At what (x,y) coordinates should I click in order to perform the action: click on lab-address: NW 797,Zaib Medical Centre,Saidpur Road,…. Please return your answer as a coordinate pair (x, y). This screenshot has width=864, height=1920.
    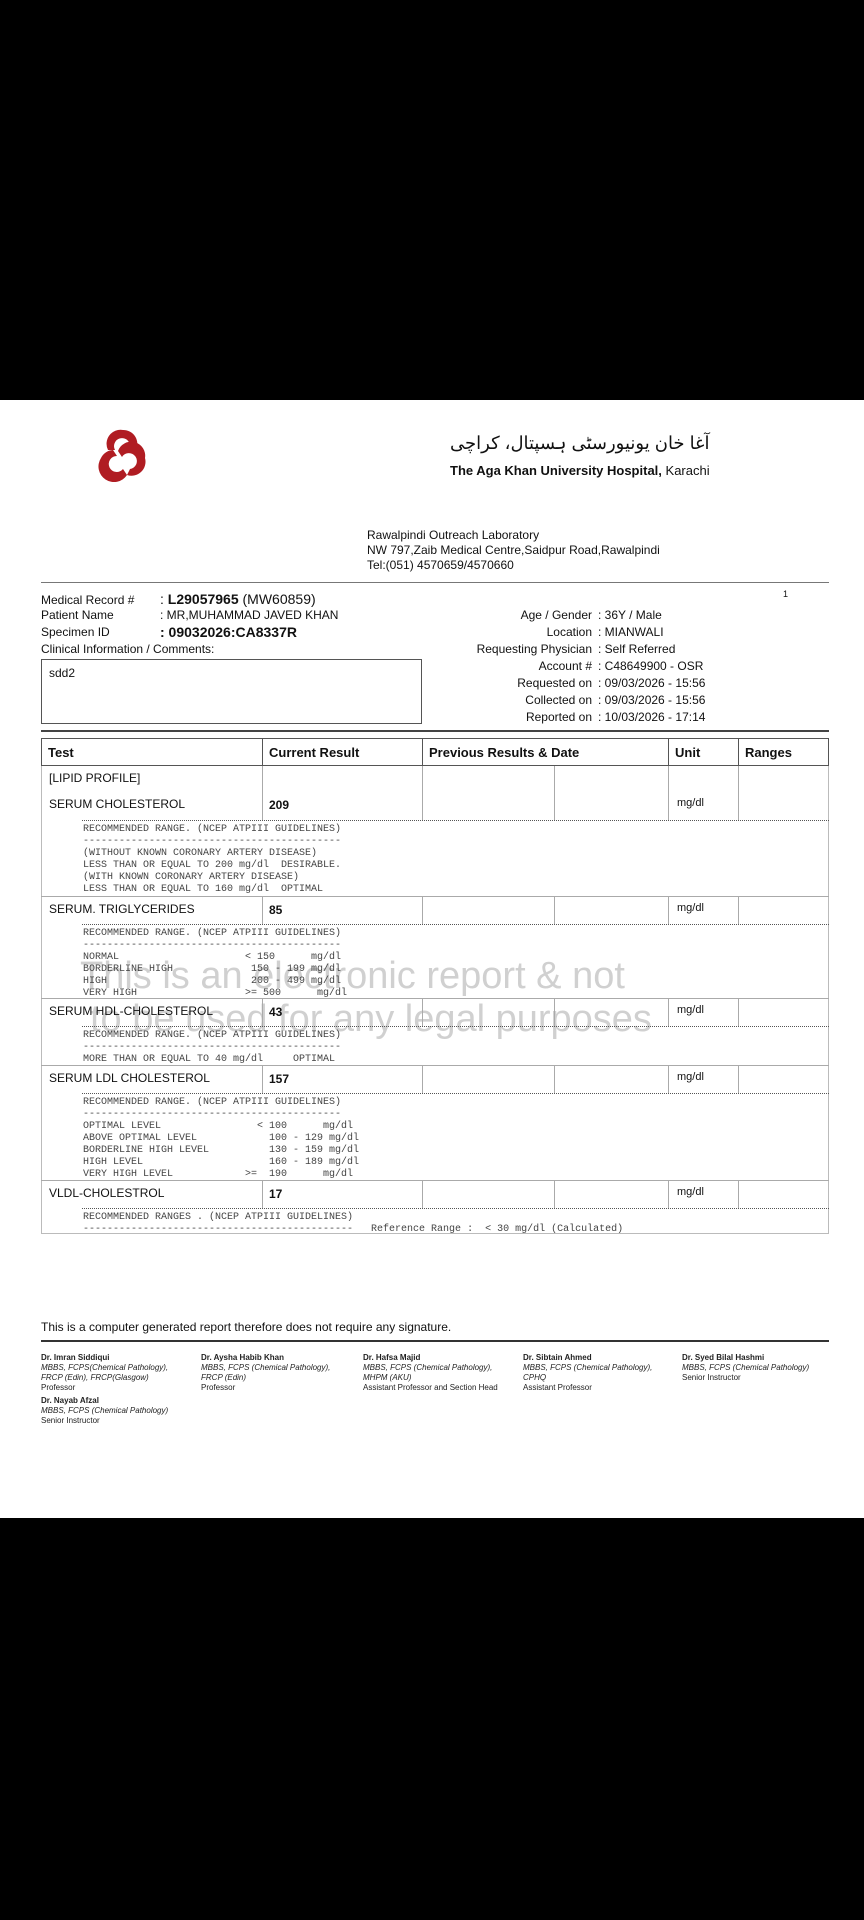
    Looking at the image, I should click on (513, 550).